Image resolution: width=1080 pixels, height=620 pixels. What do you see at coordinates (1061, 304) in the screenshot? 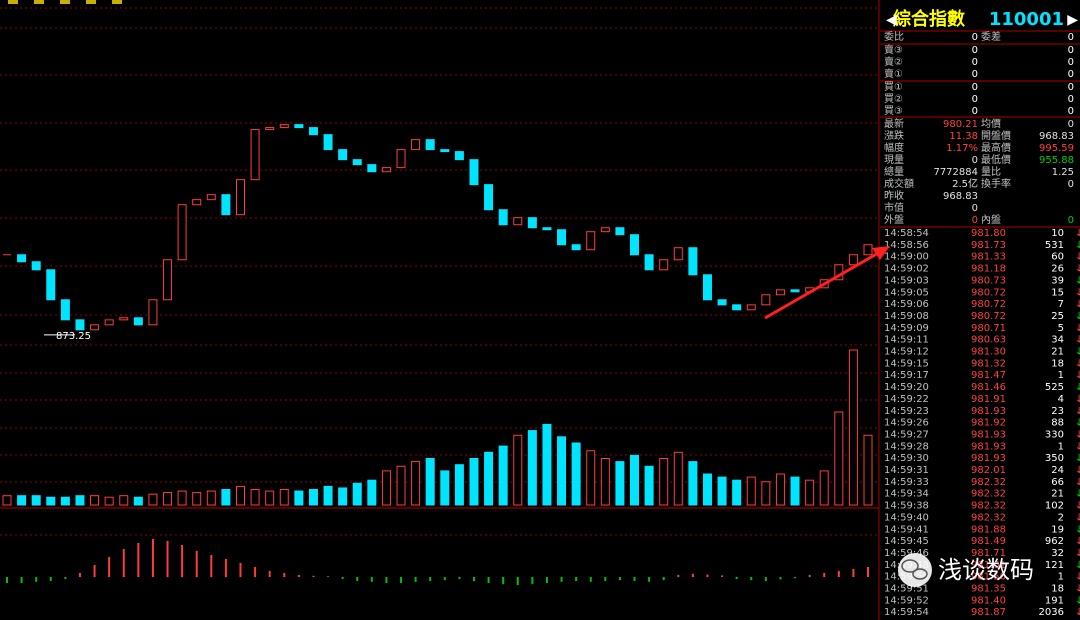
I see `tick-volume: 7` at bounding box center [1061, 304].